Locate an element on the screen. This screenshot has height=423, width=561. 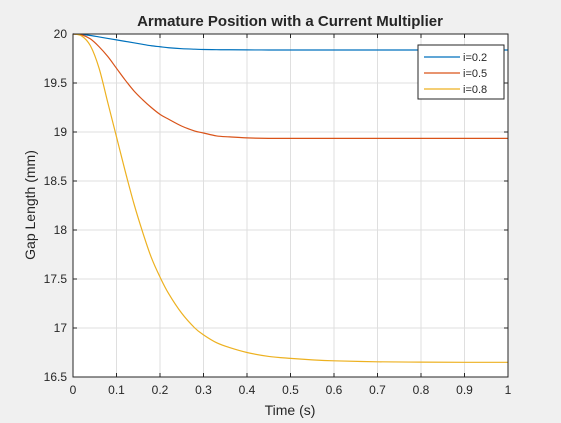
legend-box is located at coordinates (461, 72).